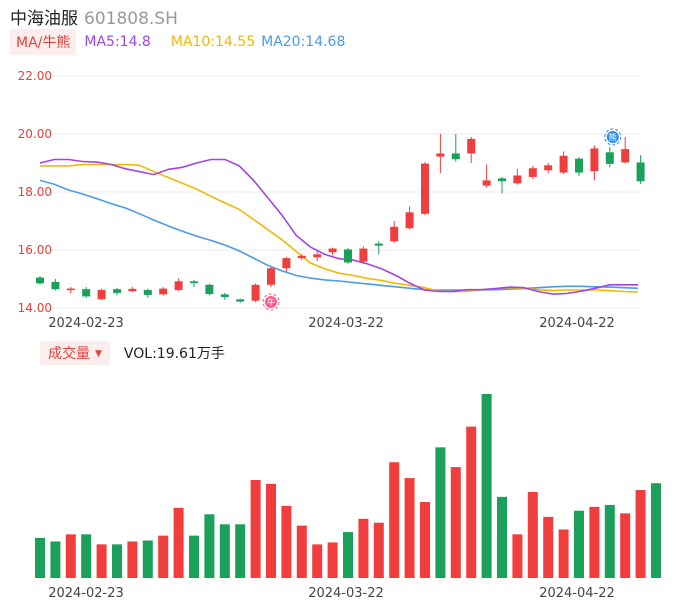  Describe the element at coordinates (35, 76) in the screenshot. I see `y-tick-label: 22.00` at that location.